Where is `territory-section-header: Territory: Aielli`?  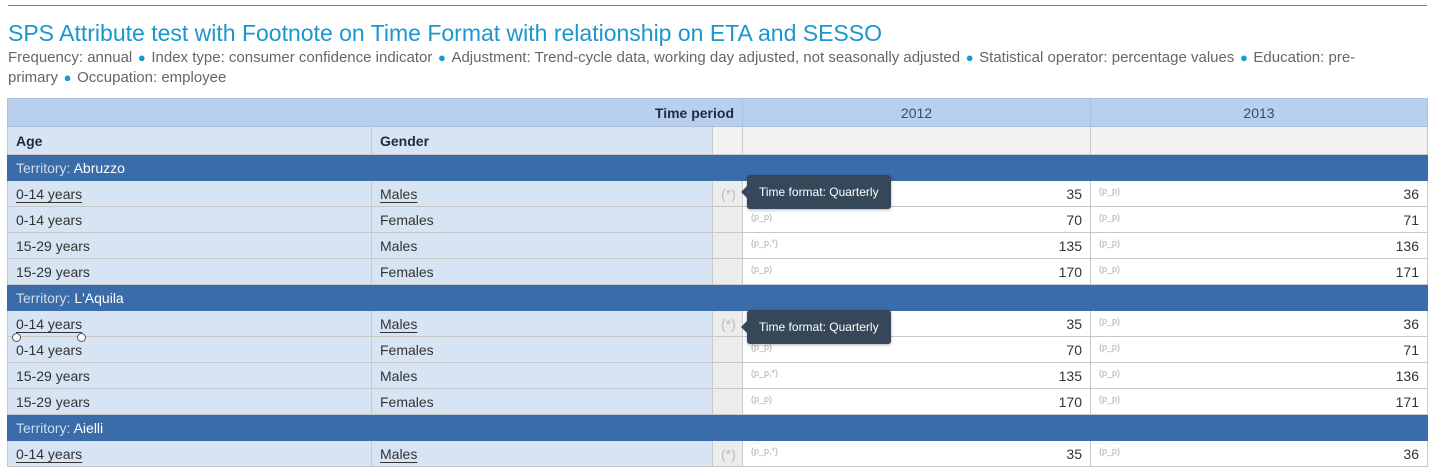 territory-section-header: Territory: Aielli is located at coordinates (717, 427).